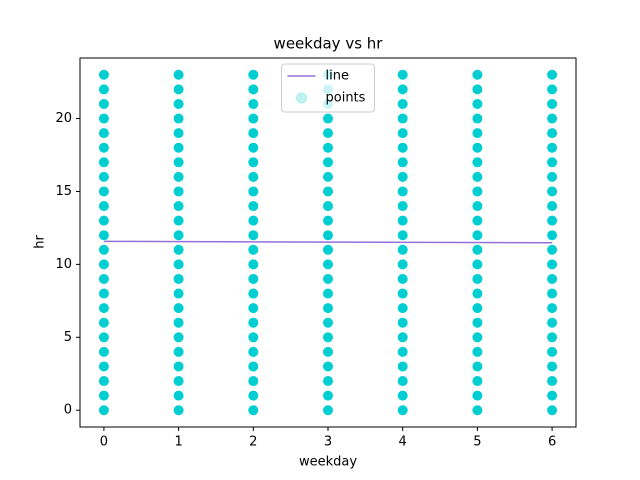 This screenshot has height=480, width=640. What do you see at coordinates (552, 442) in the screenshot?
I see `x-tick-label: 6` at bounding box center [552, 442].